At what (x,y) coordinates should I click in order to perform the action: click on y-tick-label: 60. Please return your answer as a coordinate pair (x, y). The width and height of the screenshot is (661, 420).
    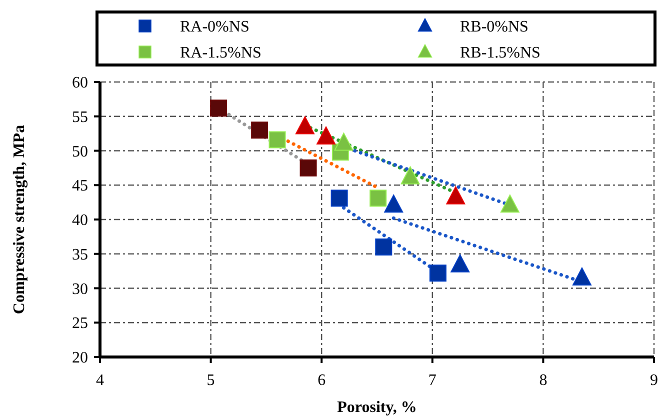
    Looking at the image, I should click on (80, 83).